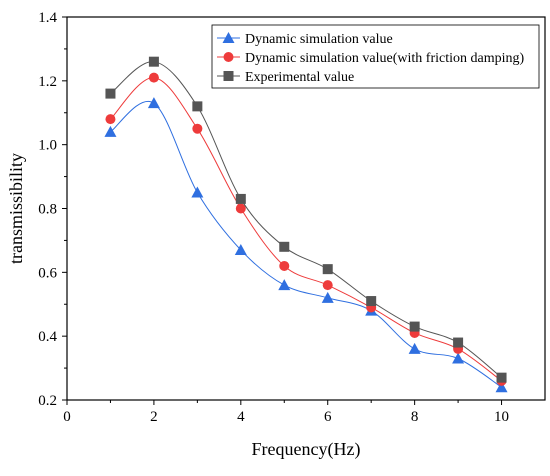 The width and height of the screenshot is (550, 476). Describe the element at coordinates (319, 39) in the screenshot. I see `legend-label: Dynamic simulation value` at that location.